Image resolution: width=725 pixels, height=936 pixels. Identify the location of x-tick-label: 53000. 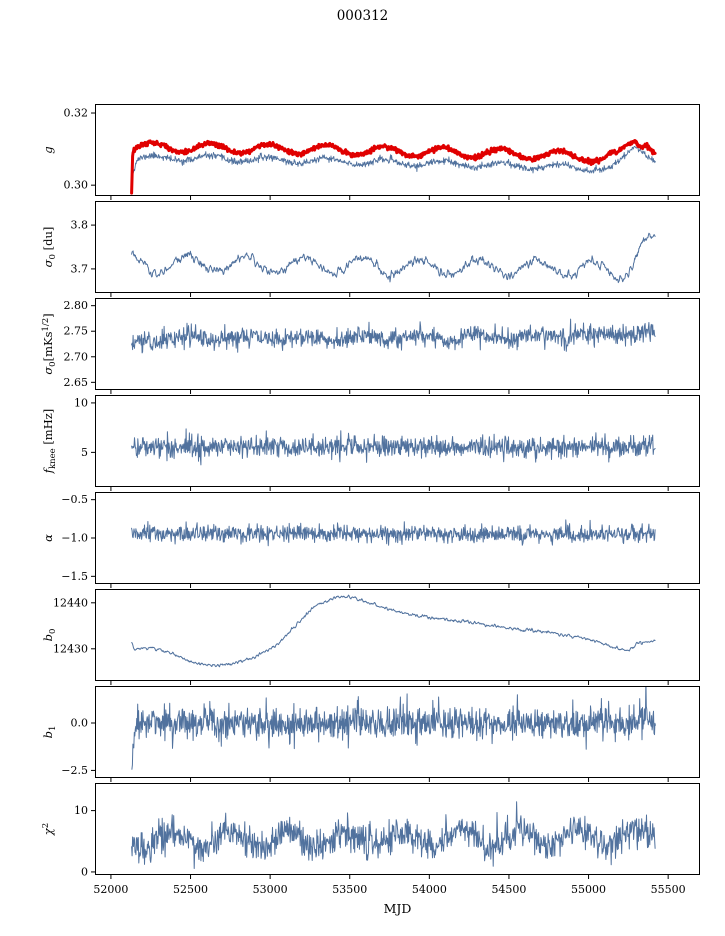
(270, 889).